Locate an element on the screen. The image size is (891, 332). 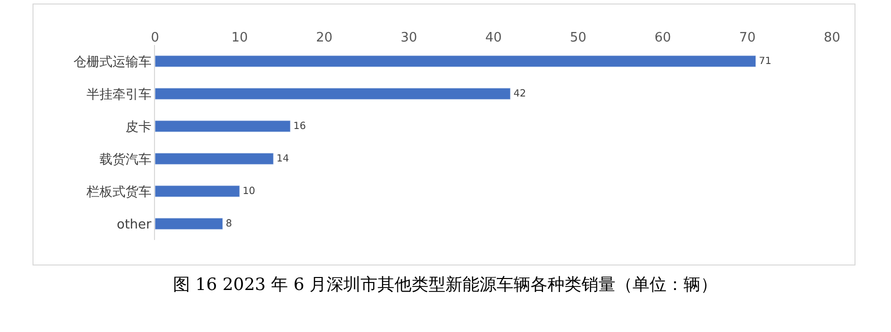
data-label: 14 is located at coordinates (283, 158).